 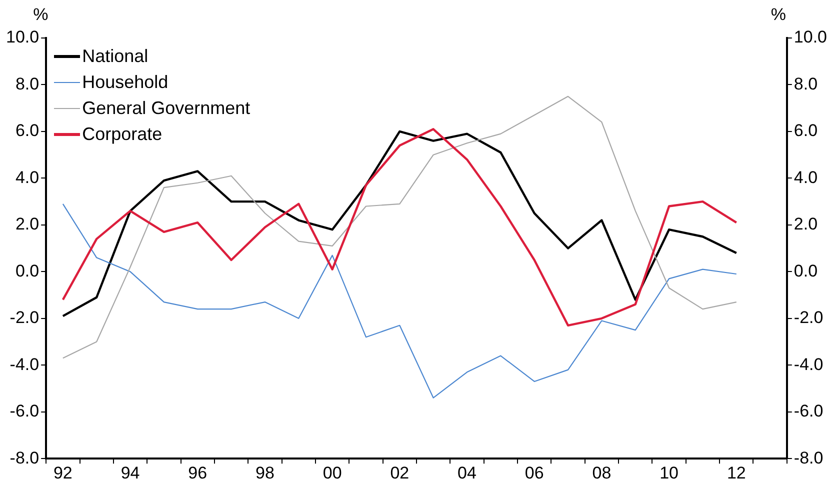 What do you see at coordinates (25, 411) in the screenshot?
I see `y-tick-label: -6.0` at bounding box center [25, 411].